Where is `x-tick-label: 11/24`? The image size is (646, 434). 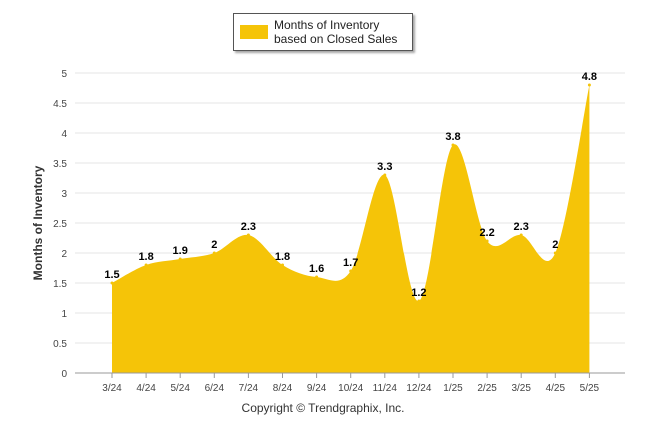 x-tick-label: 11/24 is located at coordinates (385, 388).